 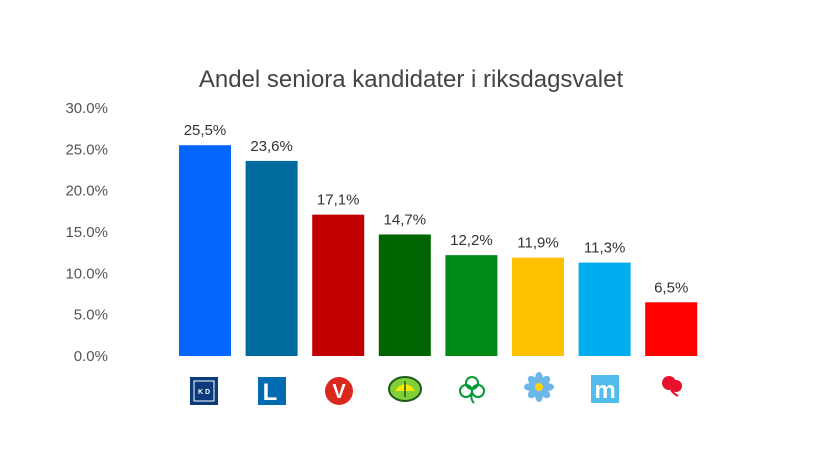 What do you see at coordinates (537, 243) in the screenshot?
I see `data-label-sd: 11,9%` at bounding box center [537, 243].